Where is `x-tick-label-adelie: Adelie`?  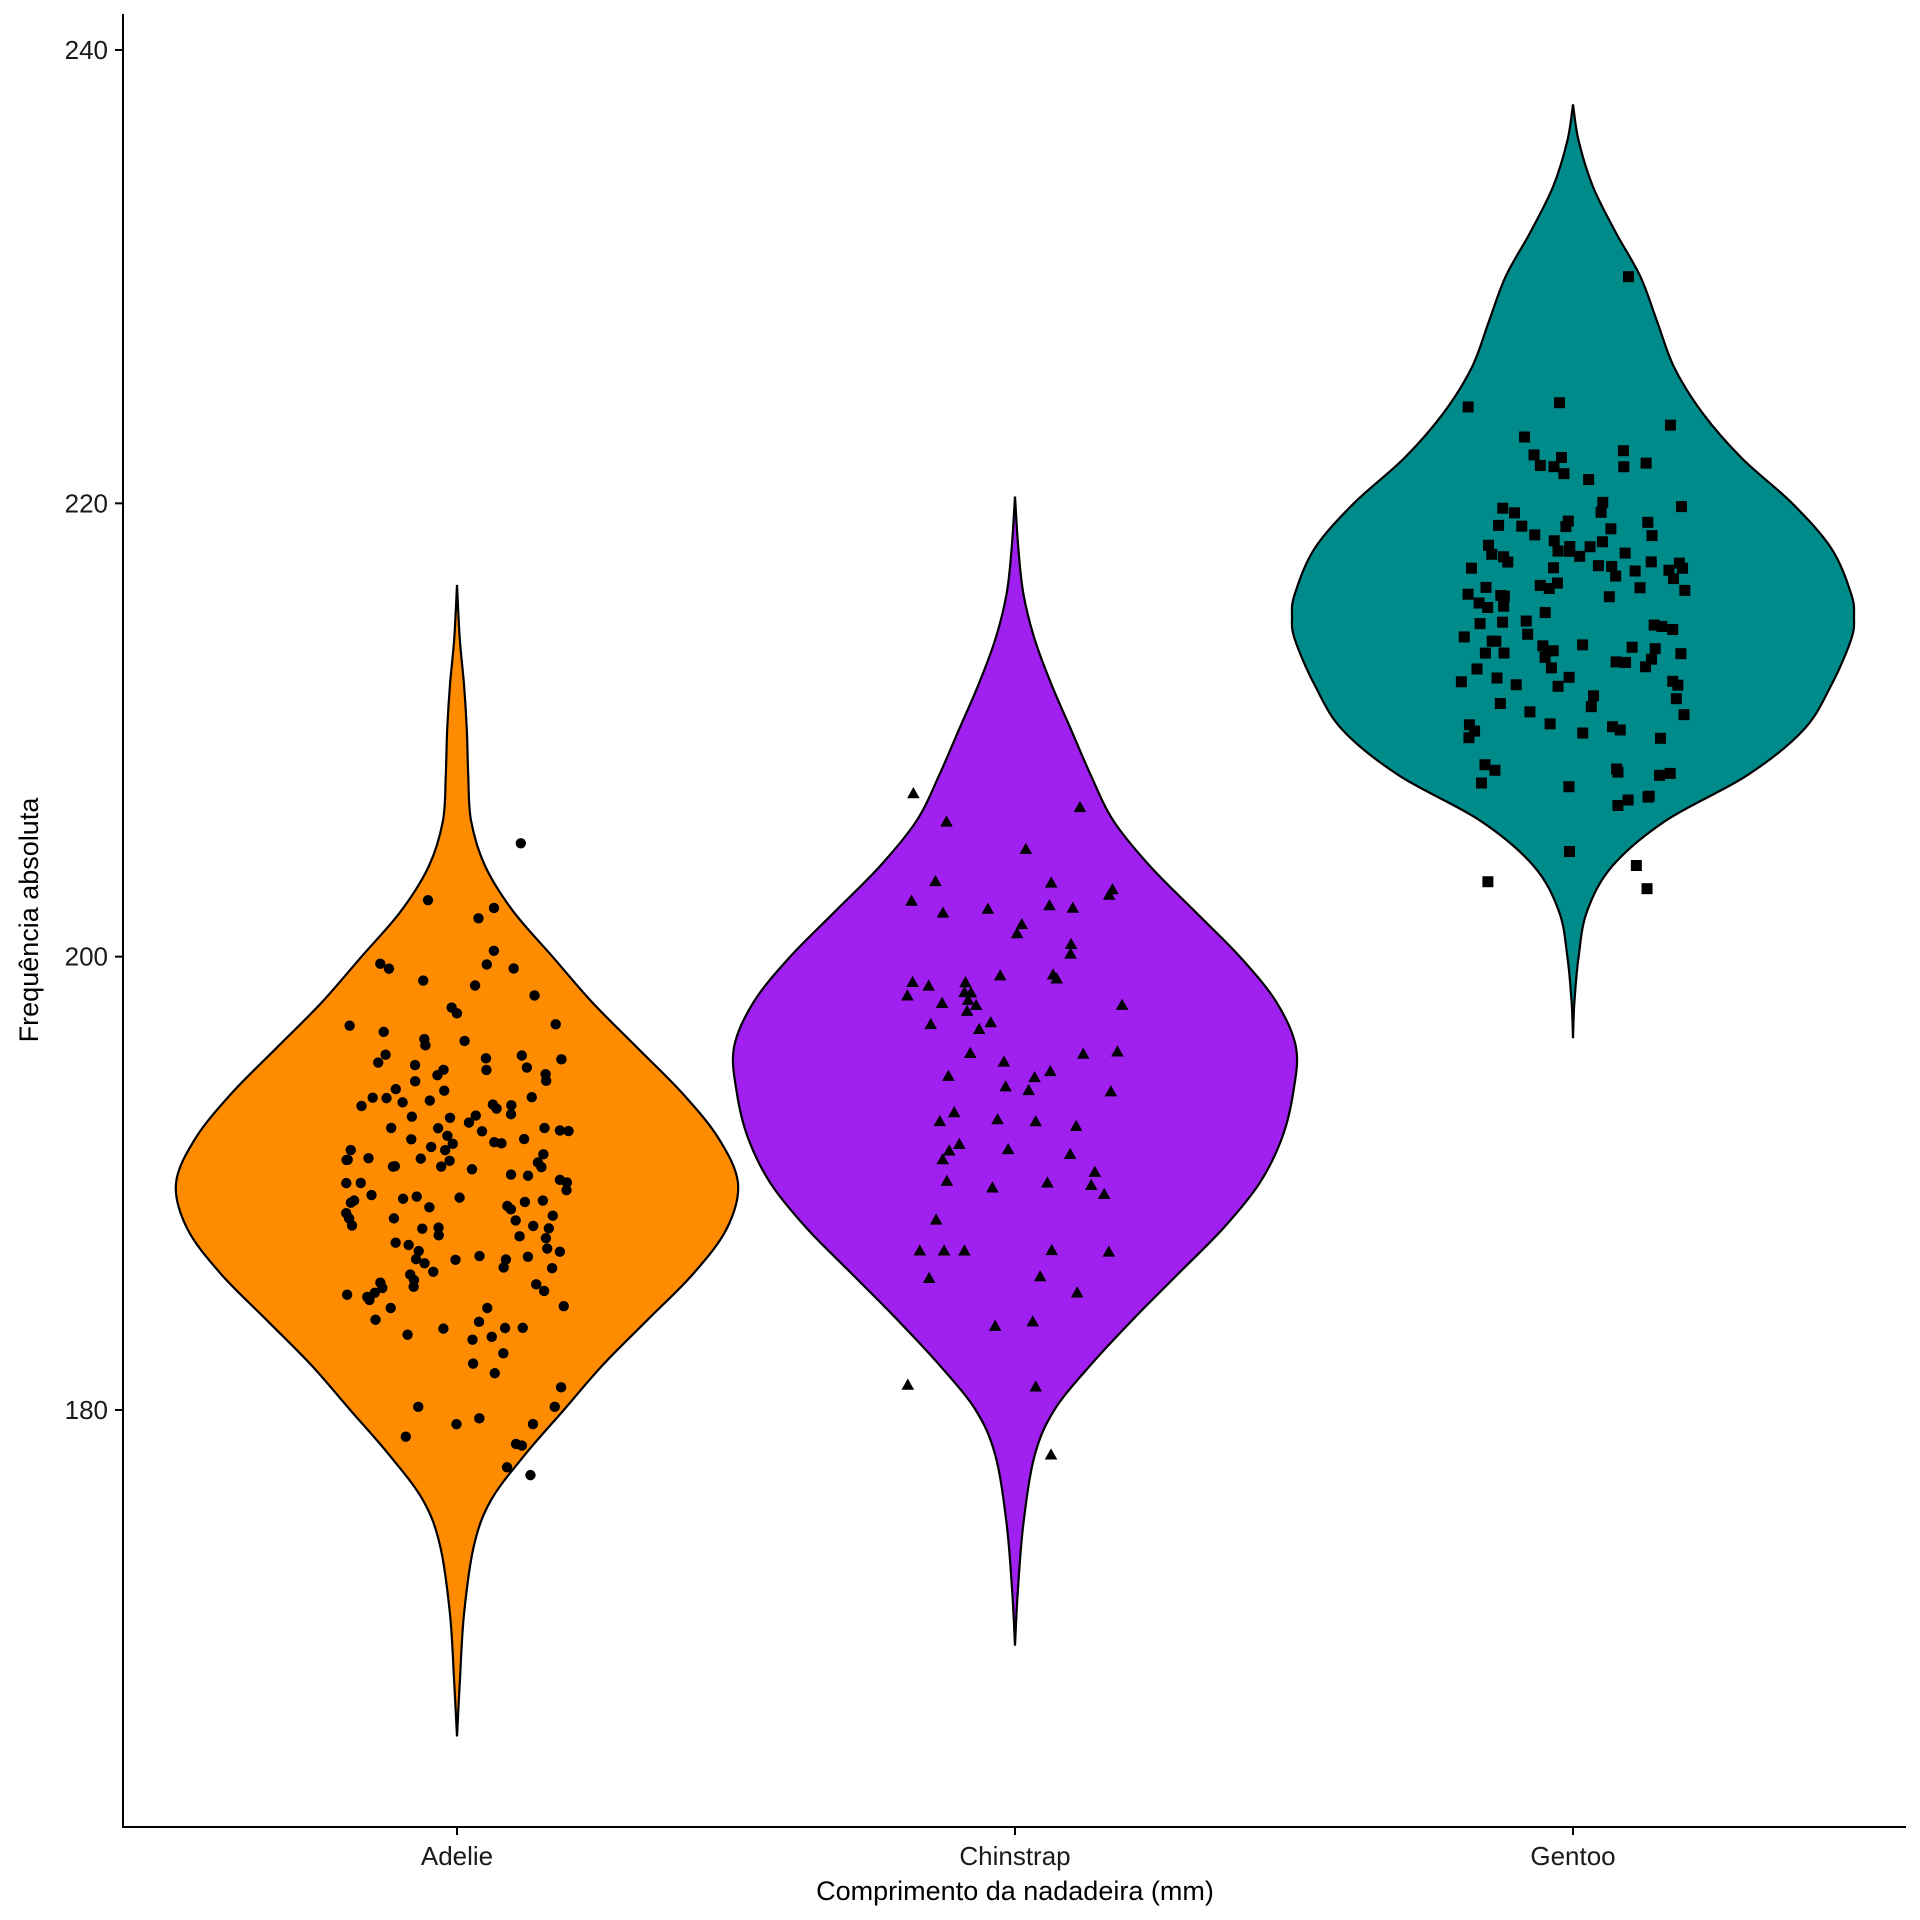
x-tick-label-adelie: Adelie is located at coordinates (457, 1856).